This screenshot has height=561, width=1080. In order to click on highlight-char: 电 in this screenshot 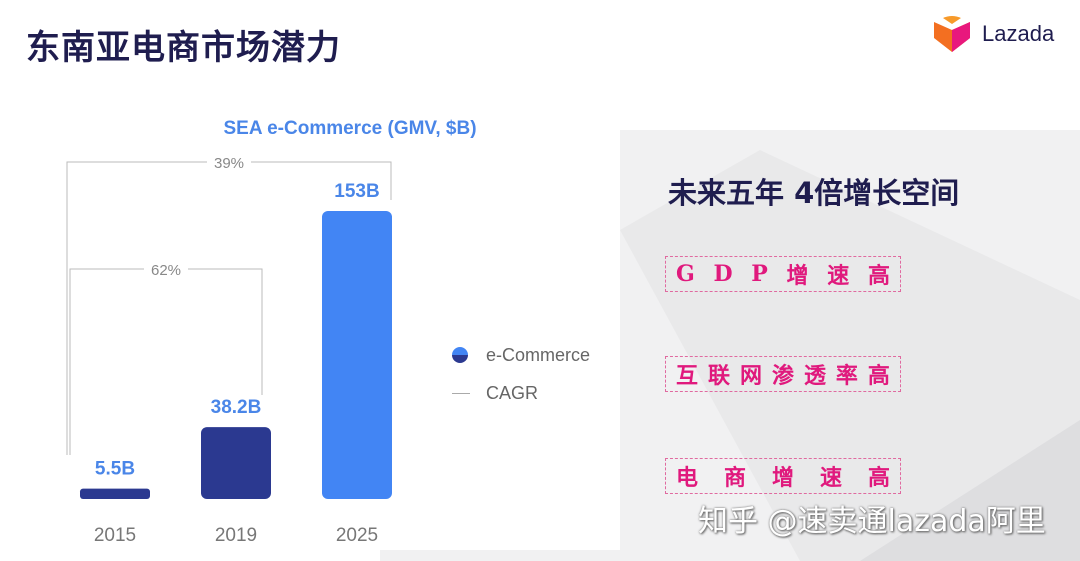, I will do `click(687, 478)`.